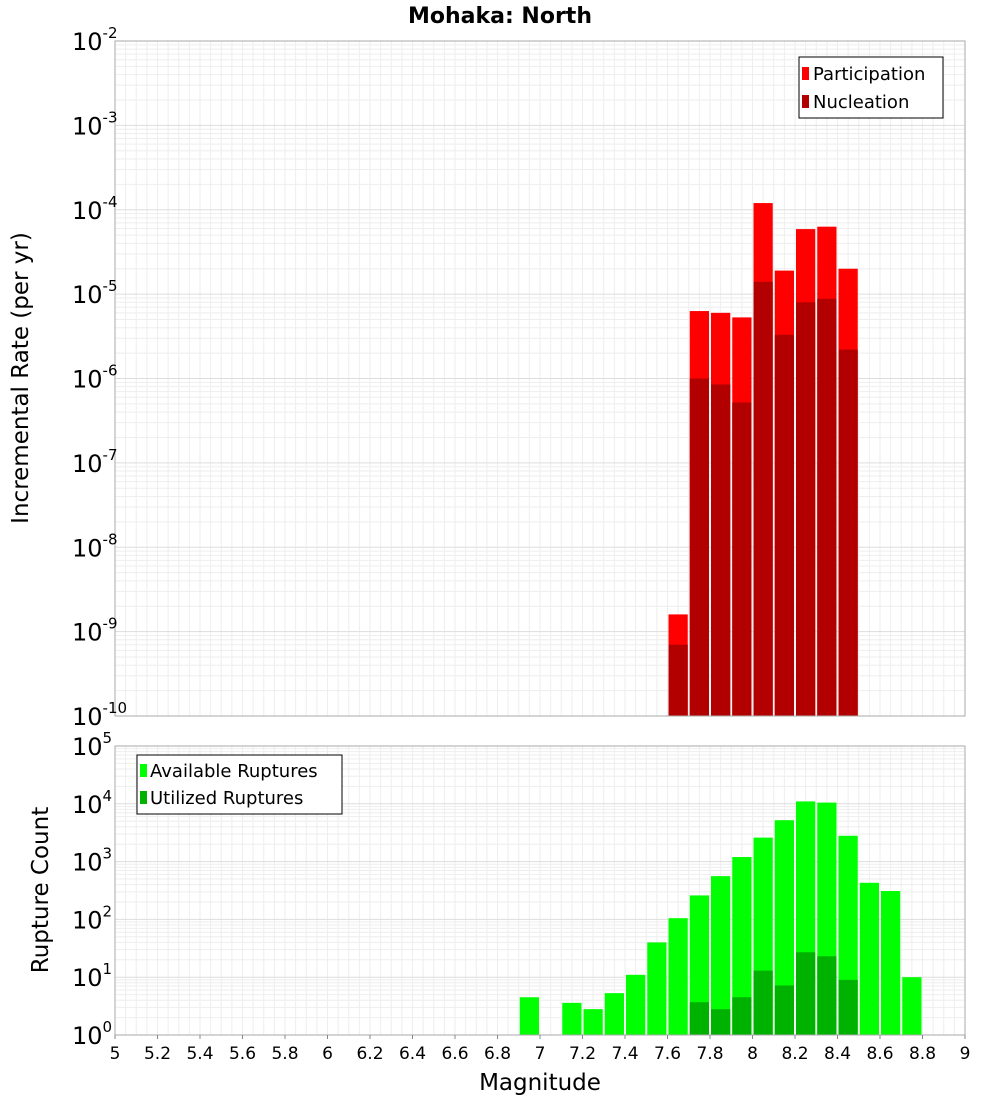 Image resolution: width=1000 pixels, height=1100 pixels. I want to click on x-tick-label: 7.2, so click(582, 1054).